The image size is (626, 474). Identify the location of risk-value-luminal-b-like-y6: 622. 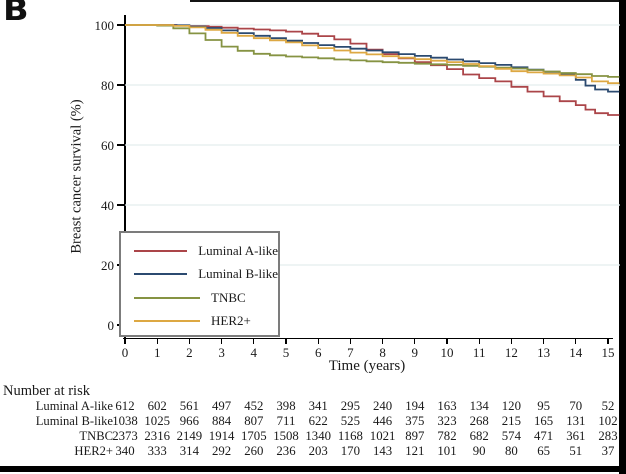
(318, 421).